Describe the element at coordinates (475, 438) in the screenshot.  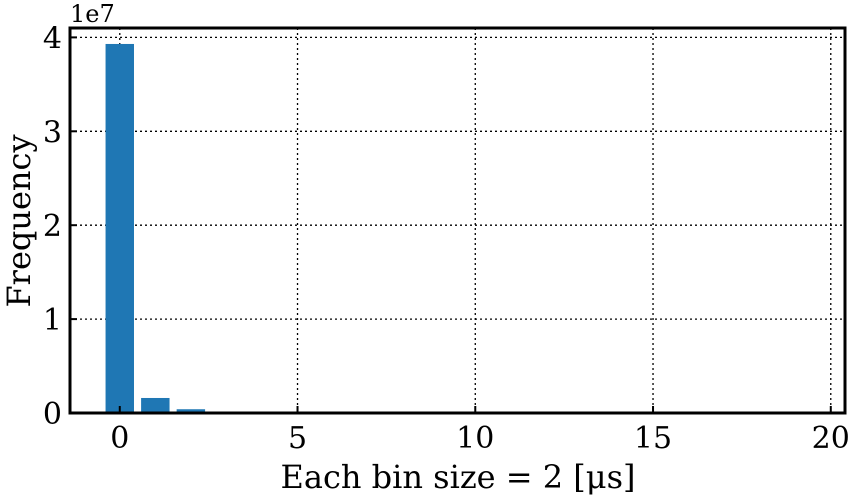
I see `x-tick-label: 10` at that location.